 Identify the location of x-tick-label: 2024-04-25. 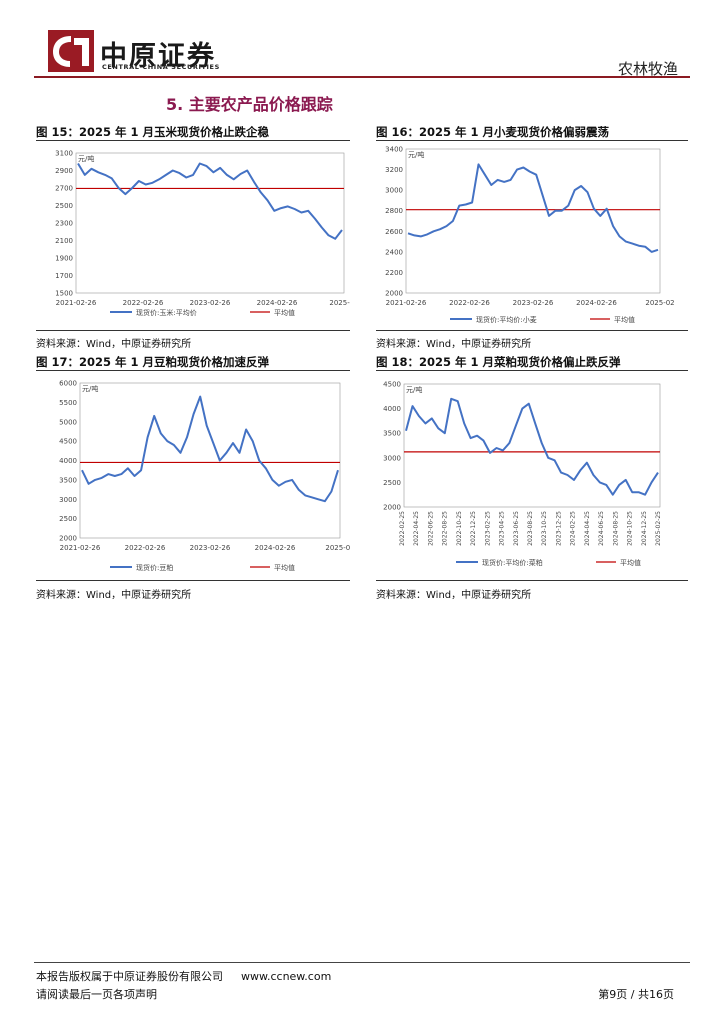
(587, 528).